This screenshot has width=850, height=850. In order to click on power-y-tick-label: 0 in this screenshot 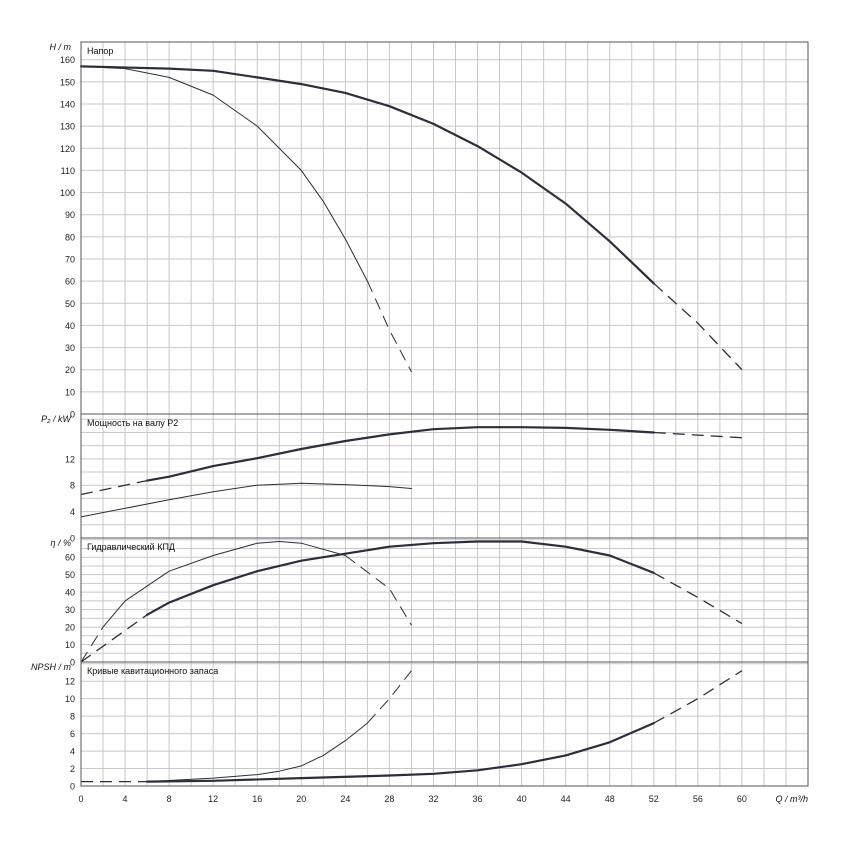, I will do `click(72, 539)`.